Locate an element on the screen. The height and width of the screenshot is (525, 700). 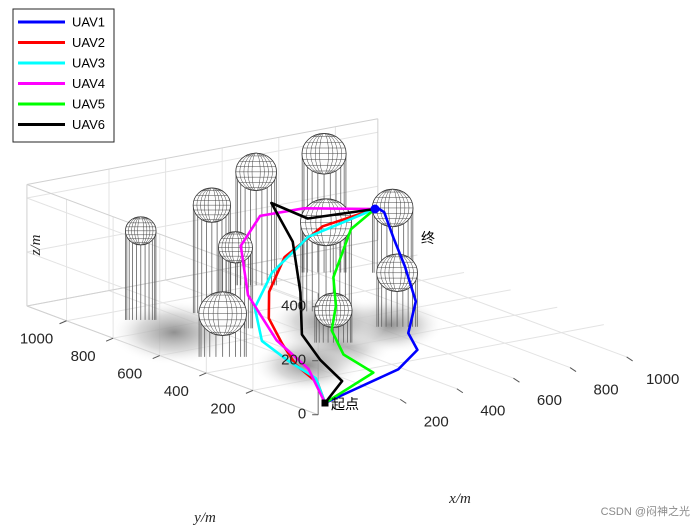
legend-label: UAV5 is located at coordinates (88, 104).